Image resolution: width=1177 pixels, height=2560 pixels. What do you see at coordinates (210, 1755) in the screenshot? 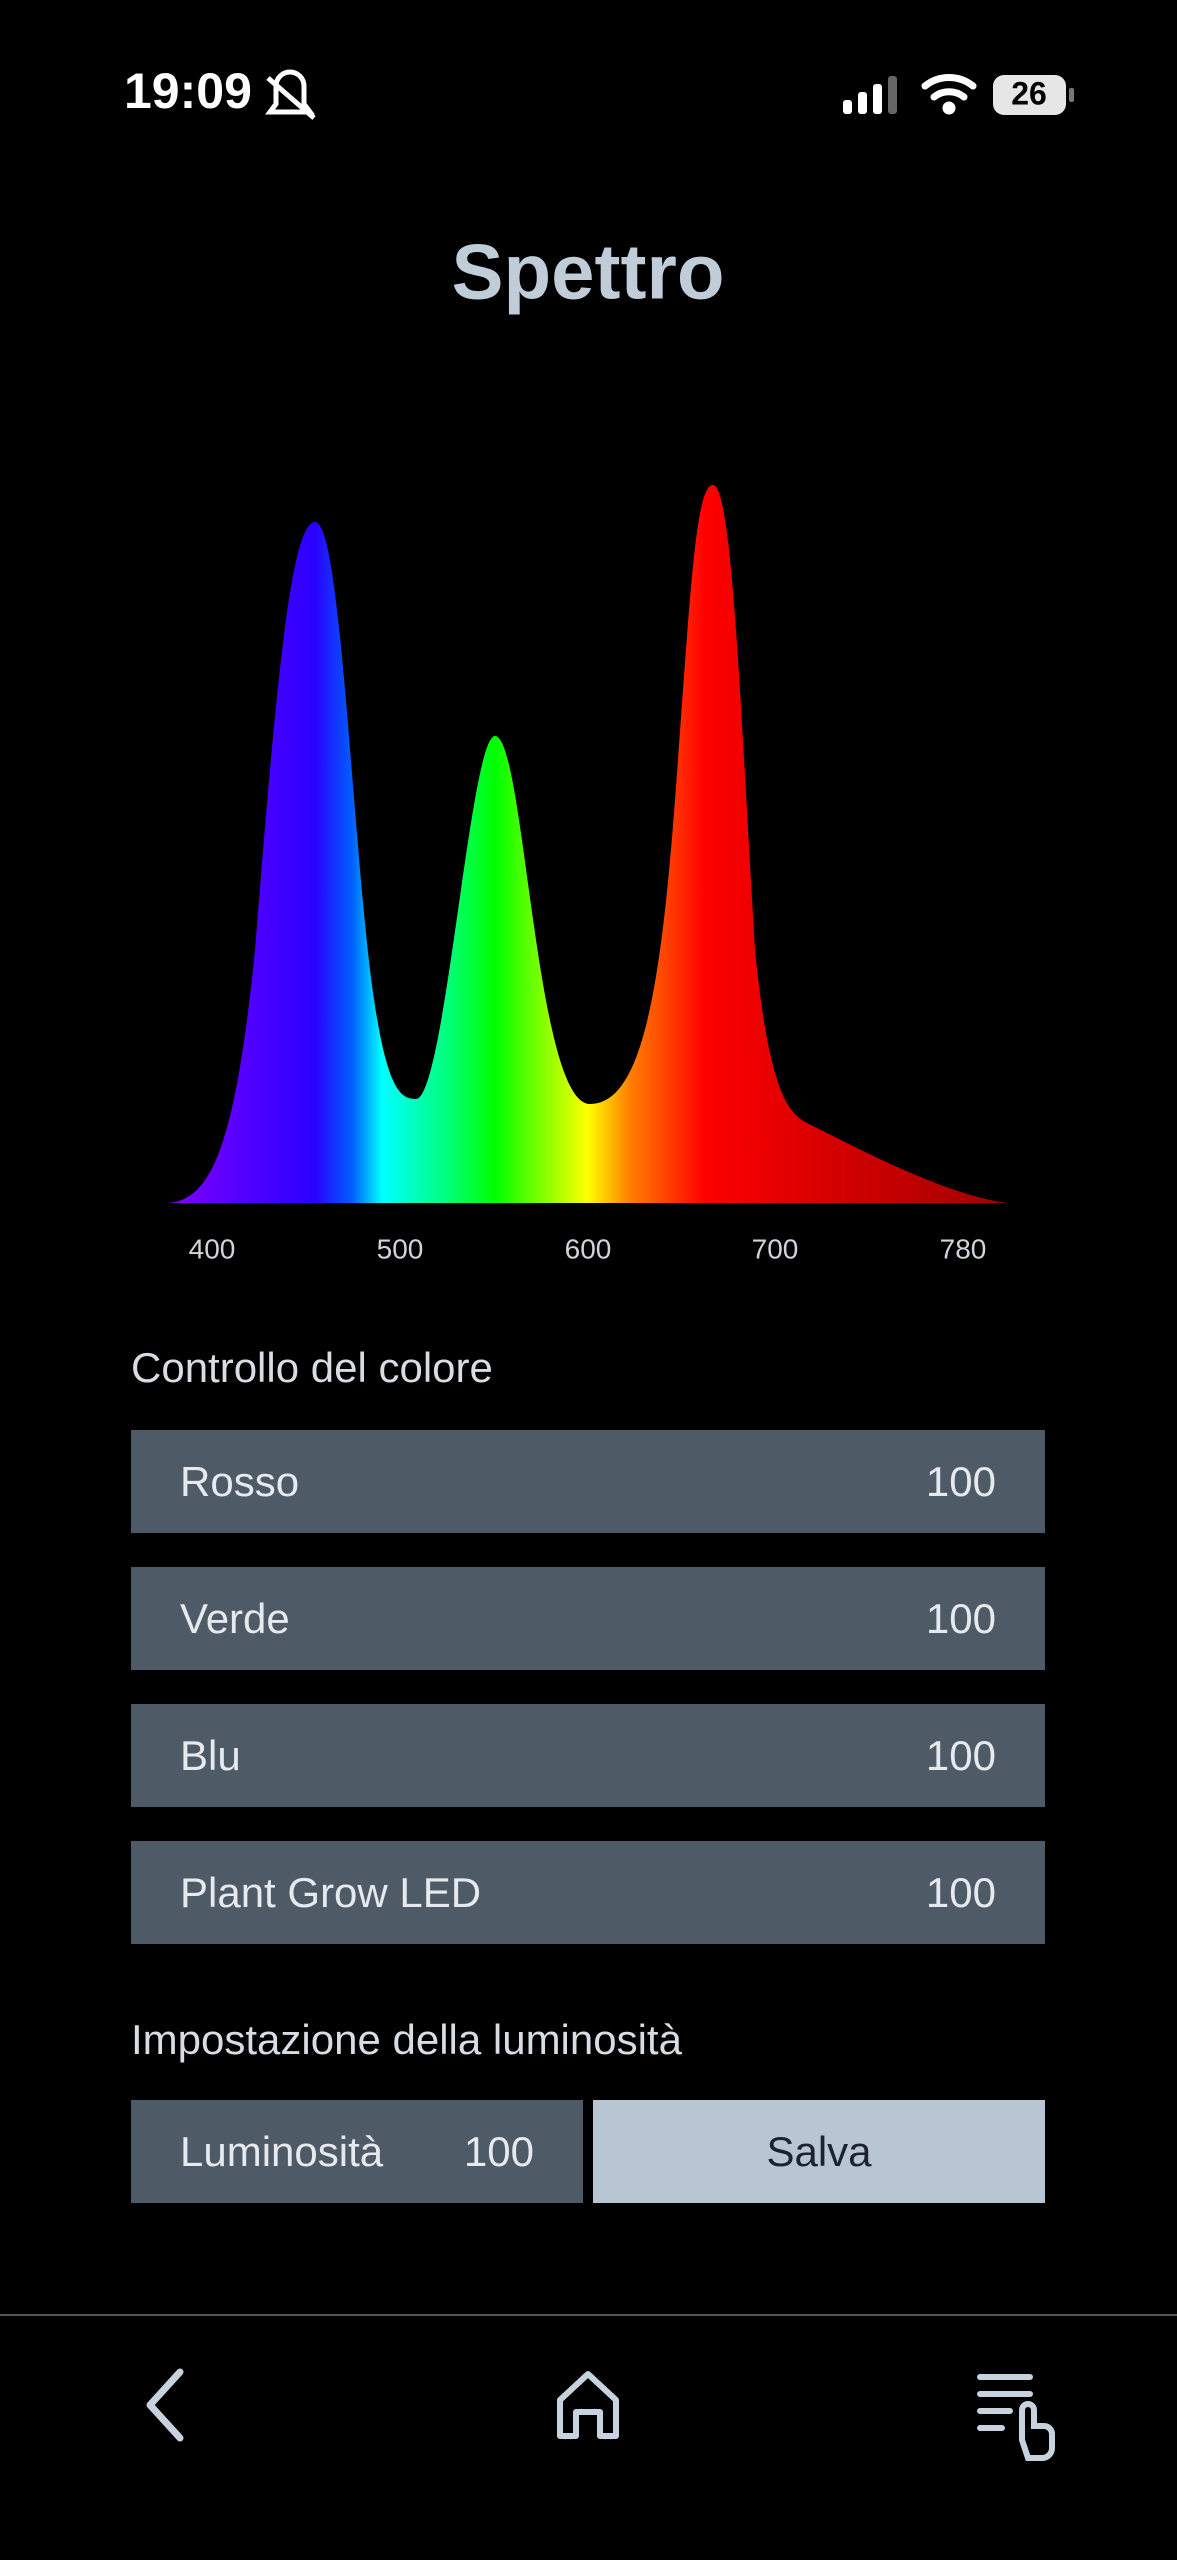
I see `row-label: Blu` at bounding box center [210, 1755].